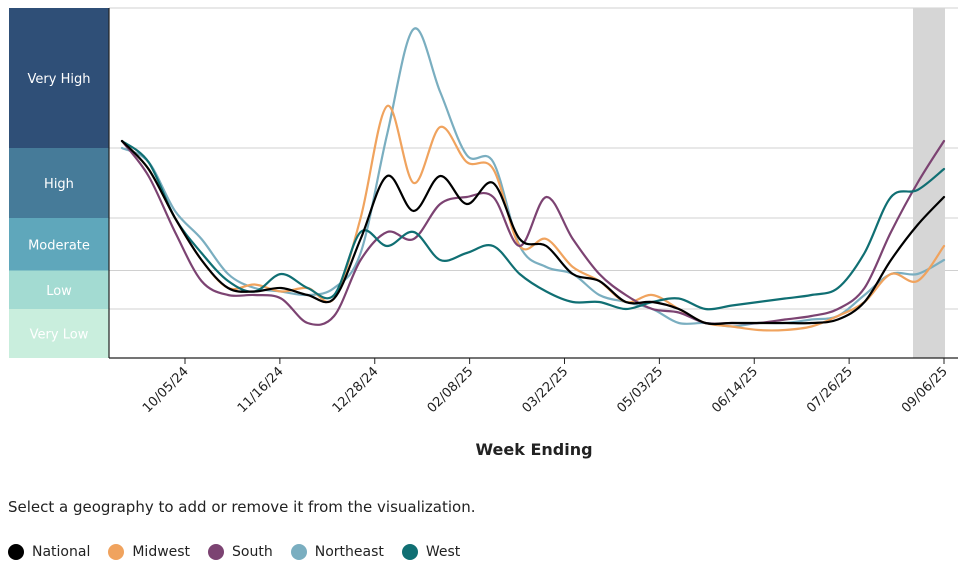  I want to click on x-tick-label: 09/06/25, so click(925, 390).